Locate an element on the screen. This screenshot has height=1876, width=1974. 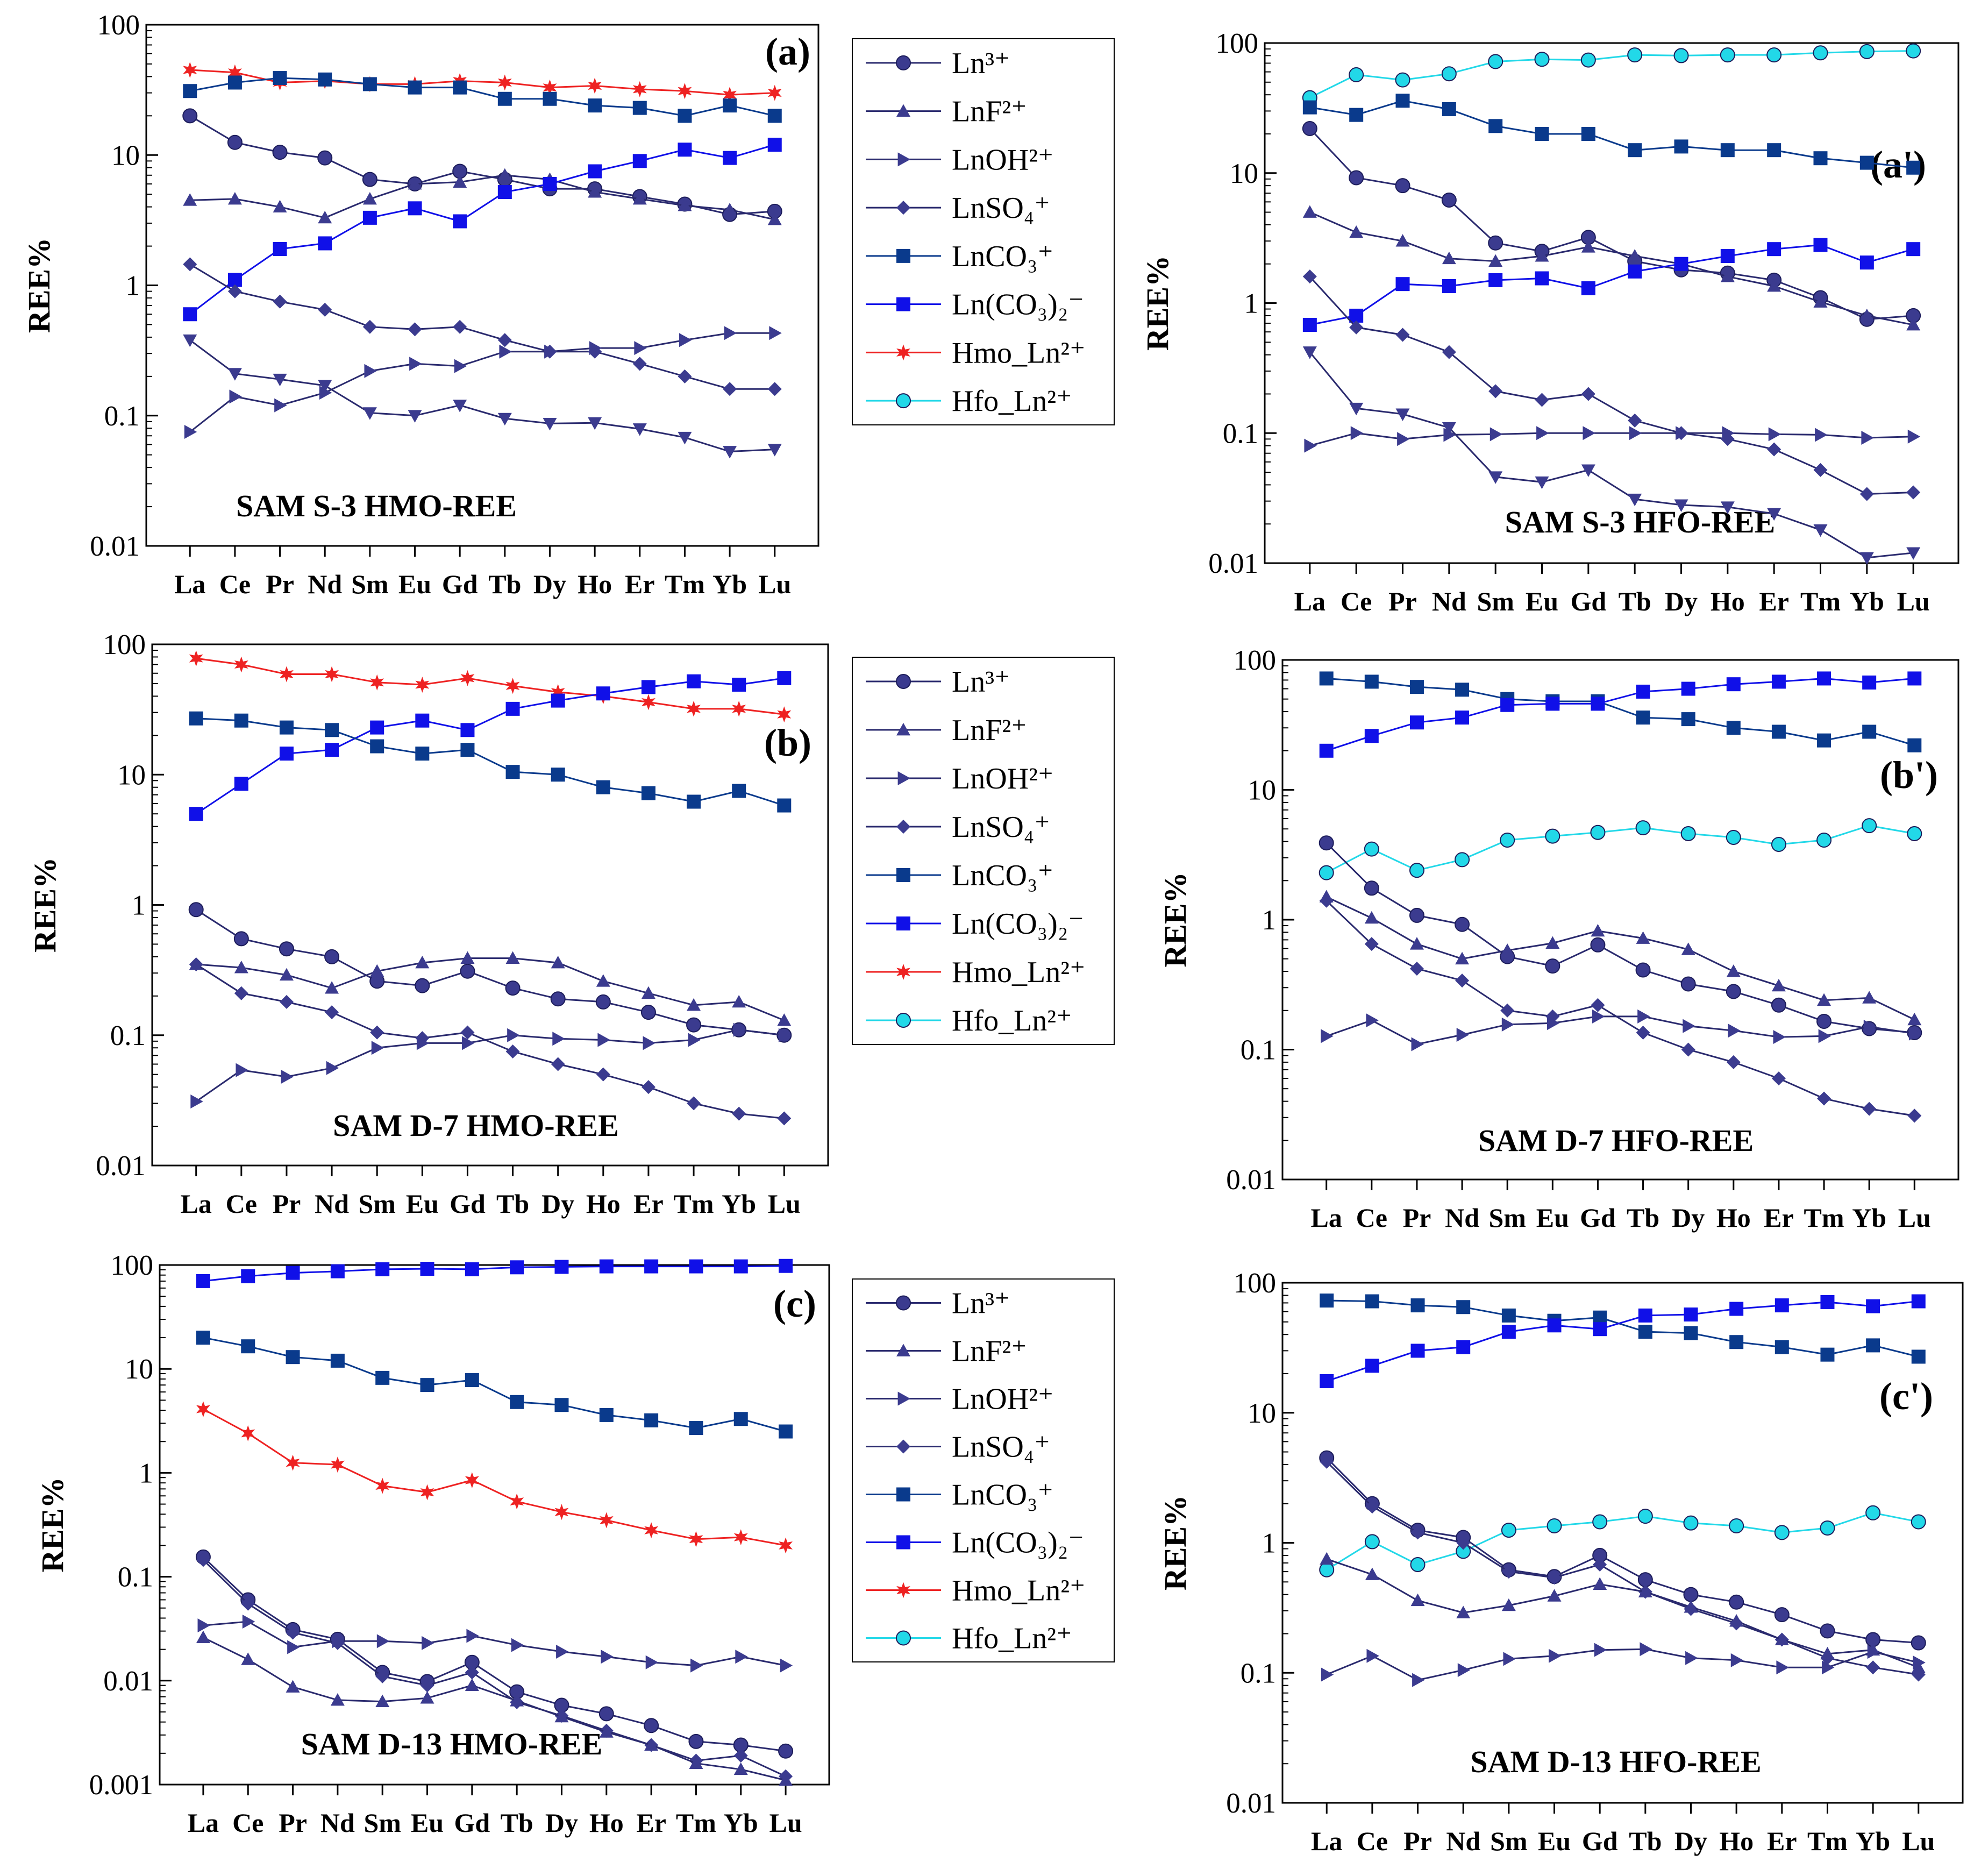
x-tick-label: Eu is located at coordinates (422, 1204).